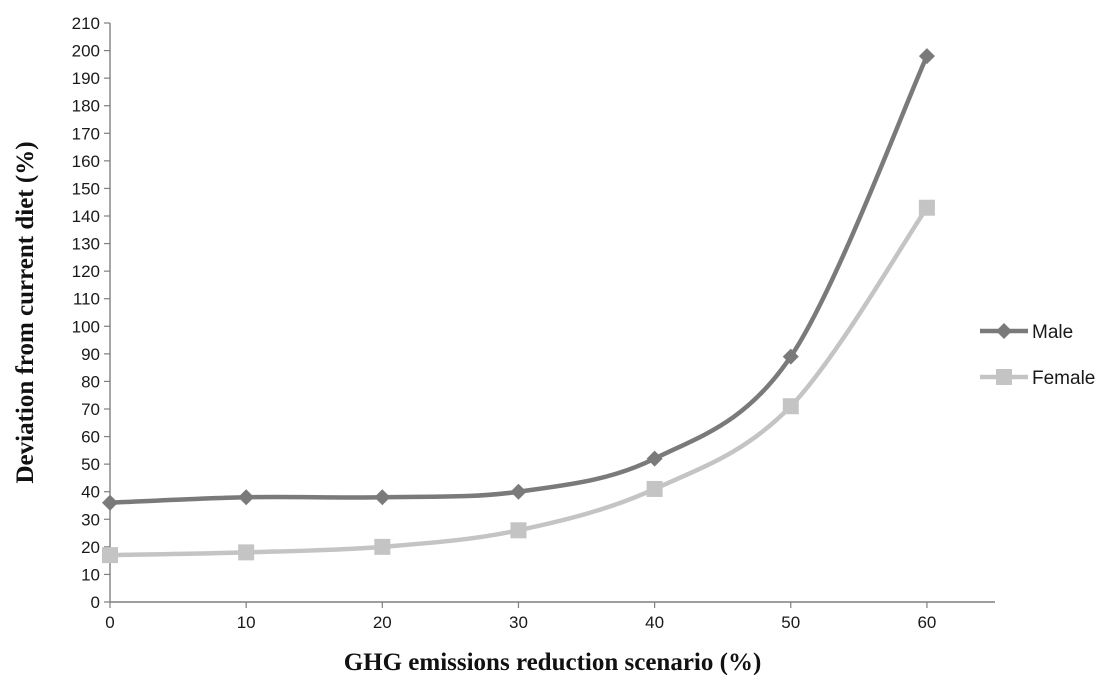 This screenshot has height=675, width=1112. What do you see at coordinates (95, 602) in the screenshot?
I see `y-tick-label: 0` at bounding box center [95, 602].